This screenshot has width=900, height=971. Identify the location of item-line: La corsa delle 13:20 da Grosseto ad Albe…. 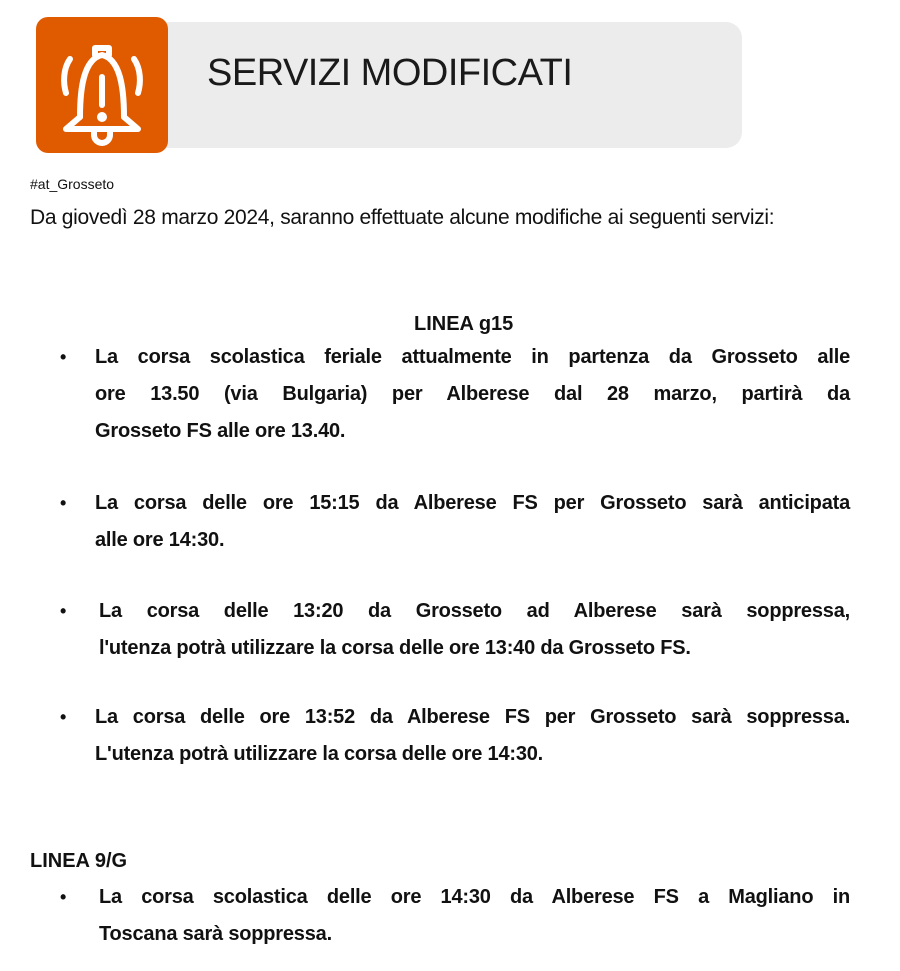
(474, 611).